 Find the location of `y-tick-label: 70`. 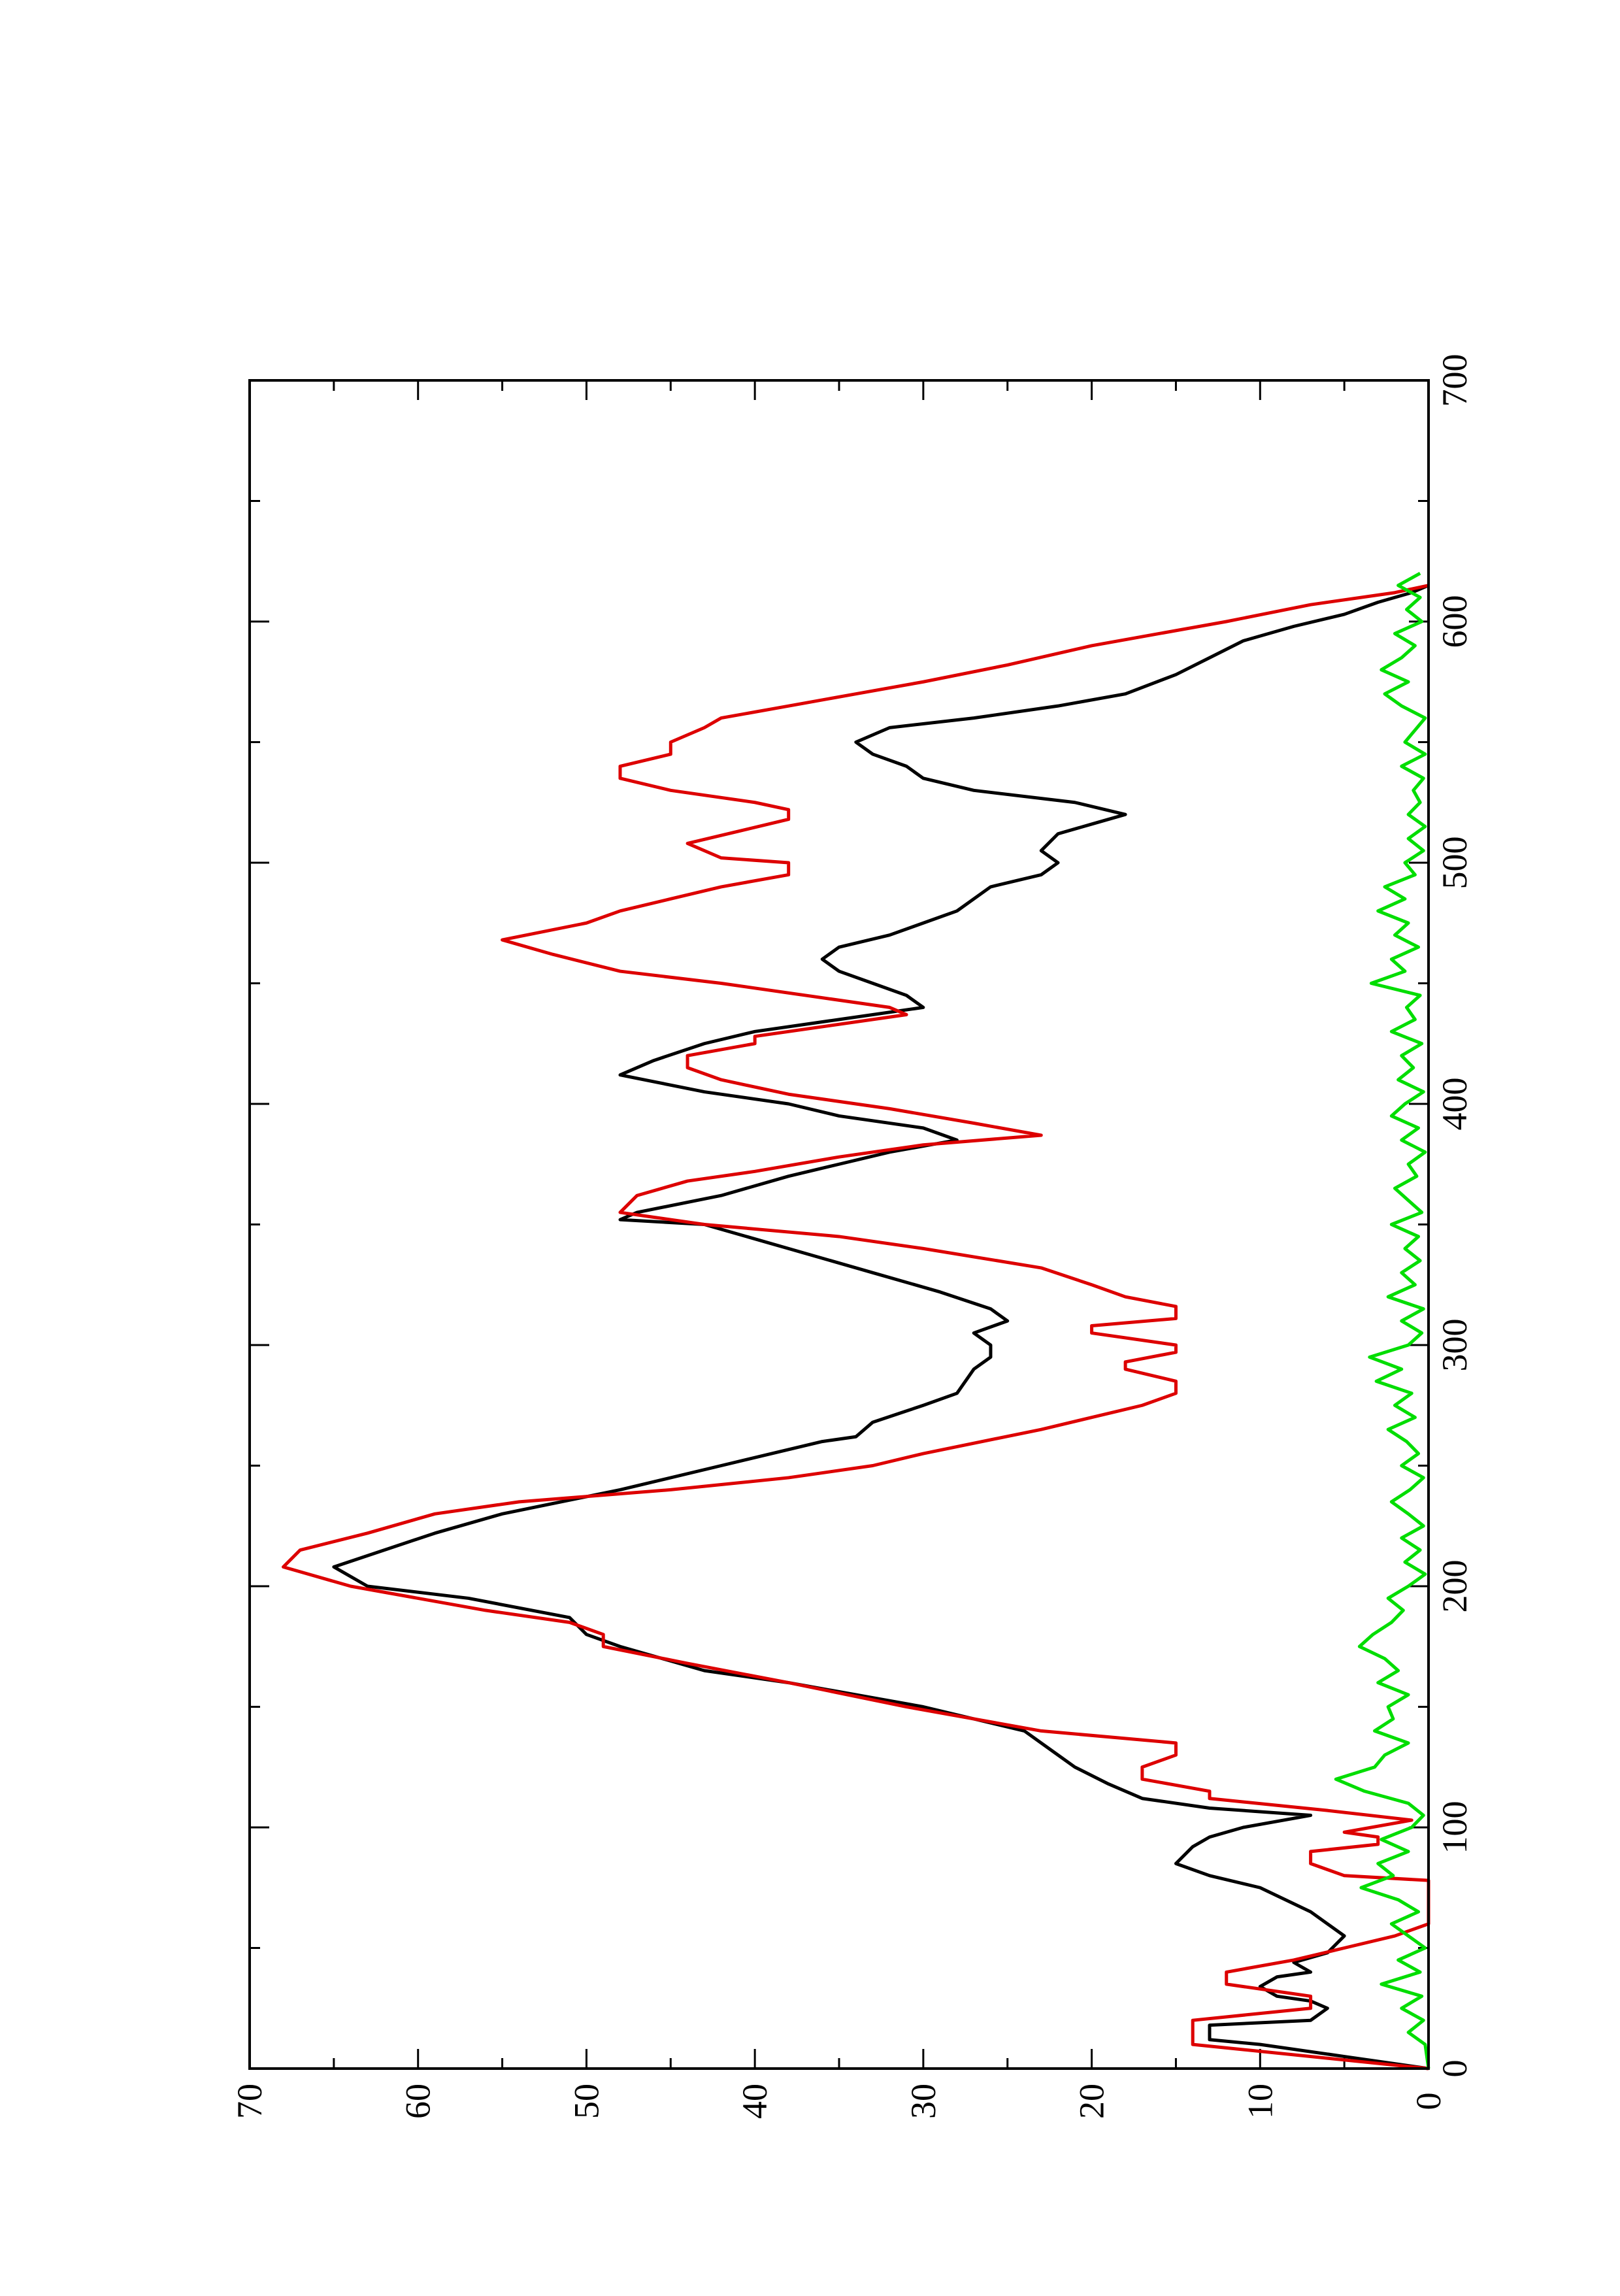

y-tick-label: 70 is located at coordinates (249, 2101).